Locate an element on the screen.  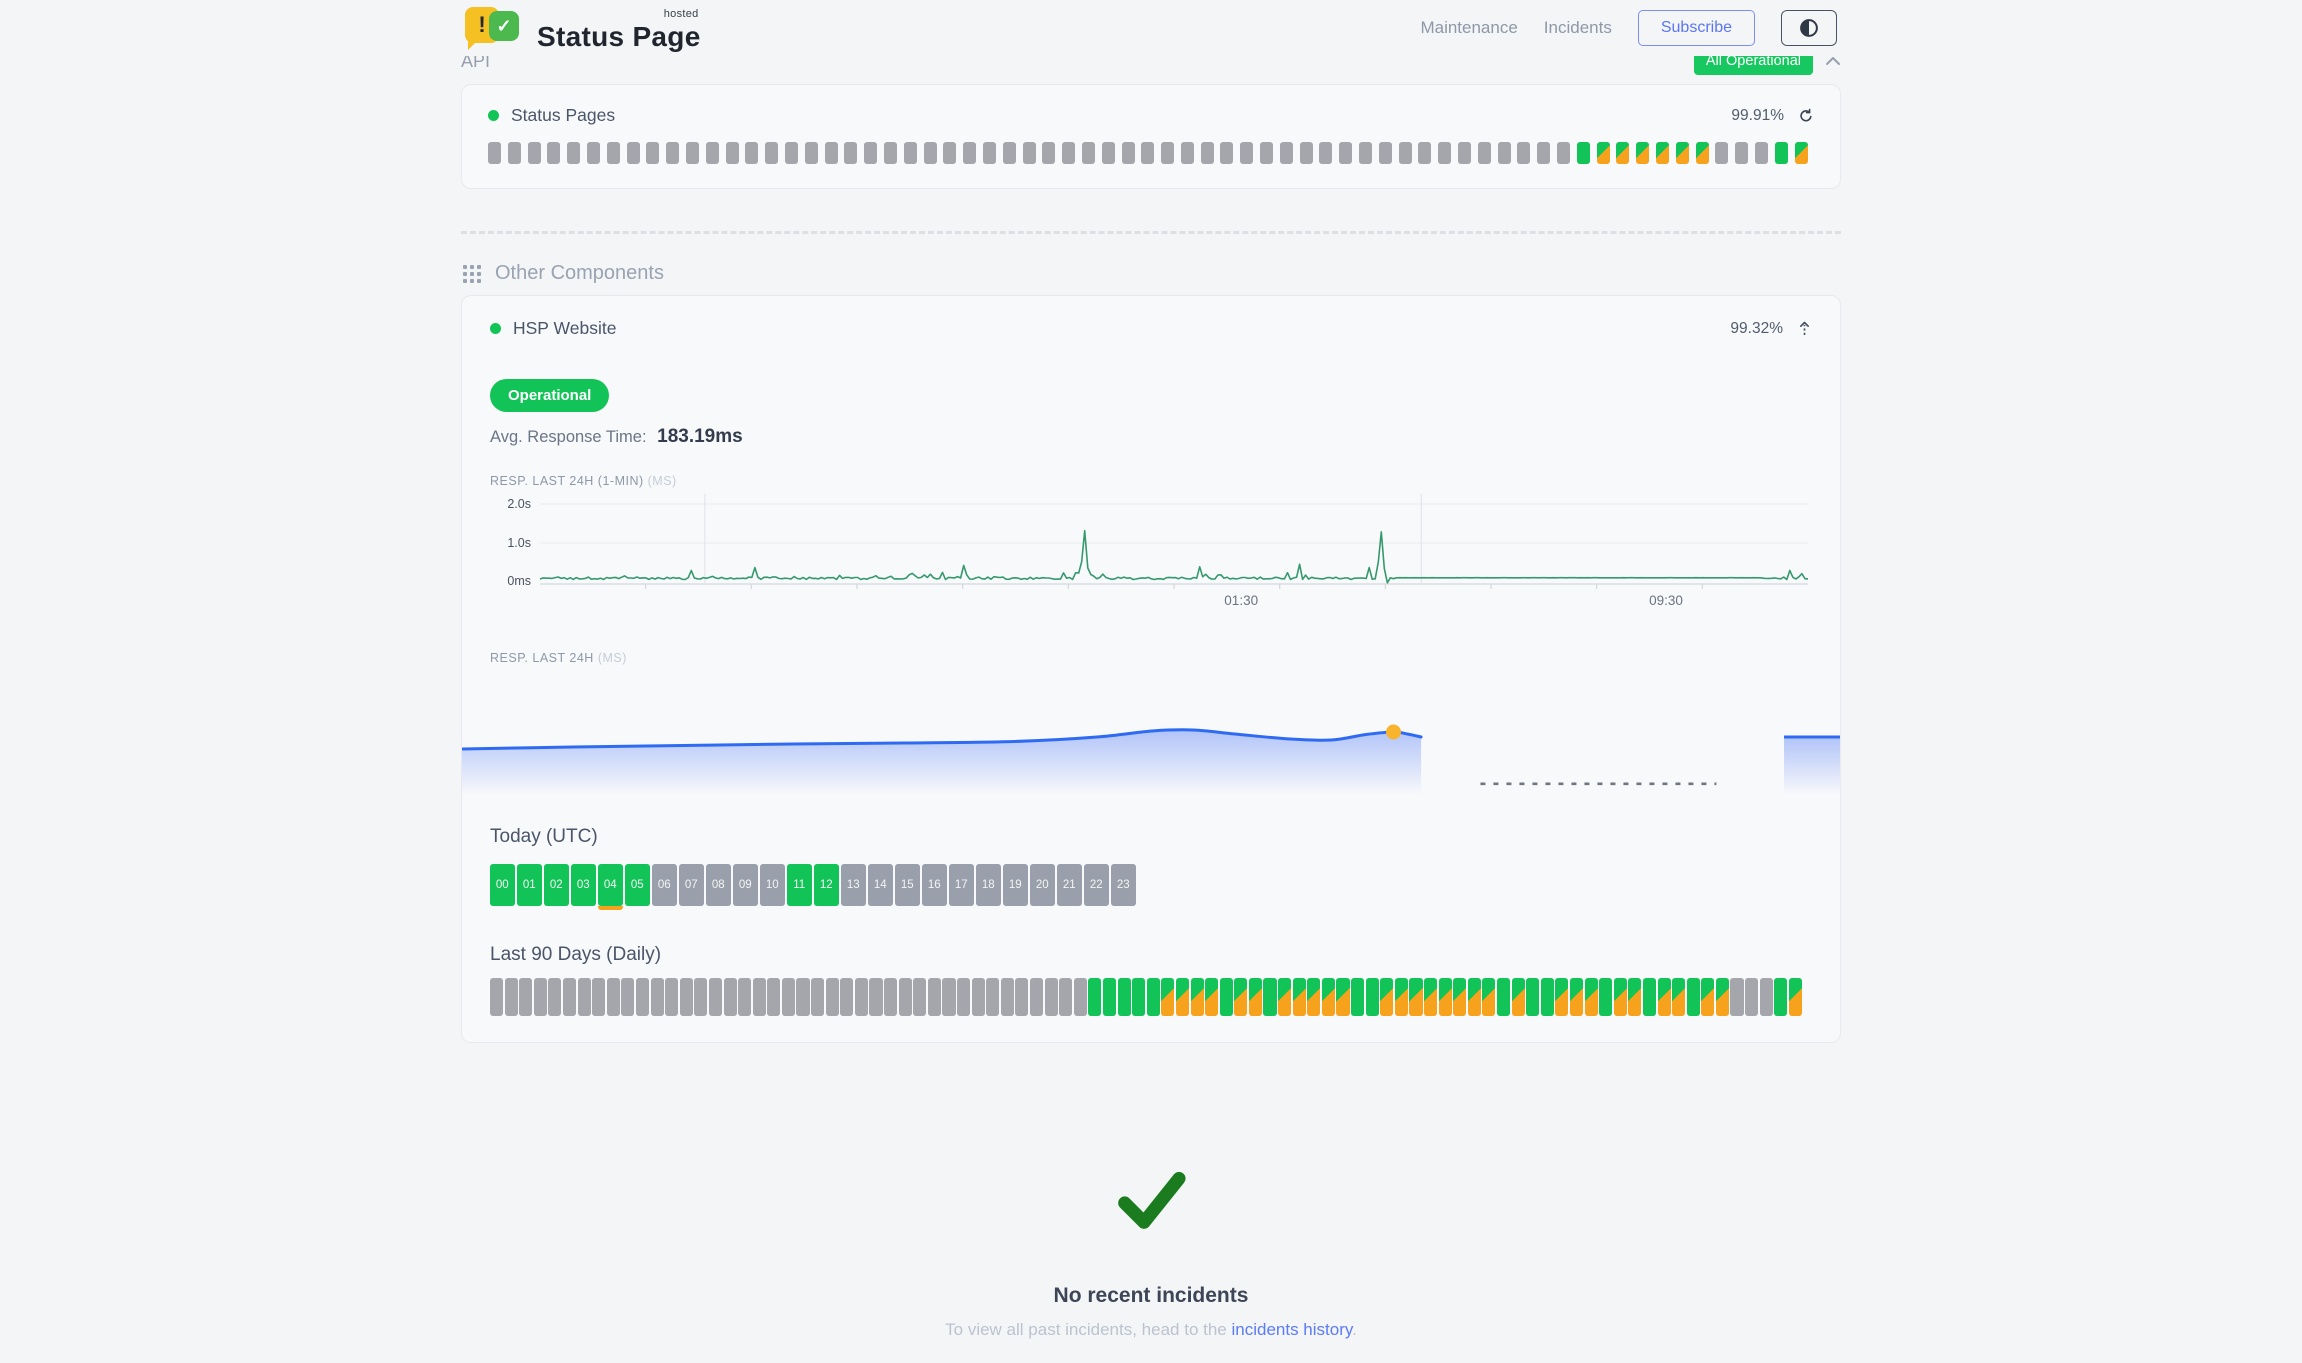
hour-box-06: 06 is located at coordinates (664, 885).